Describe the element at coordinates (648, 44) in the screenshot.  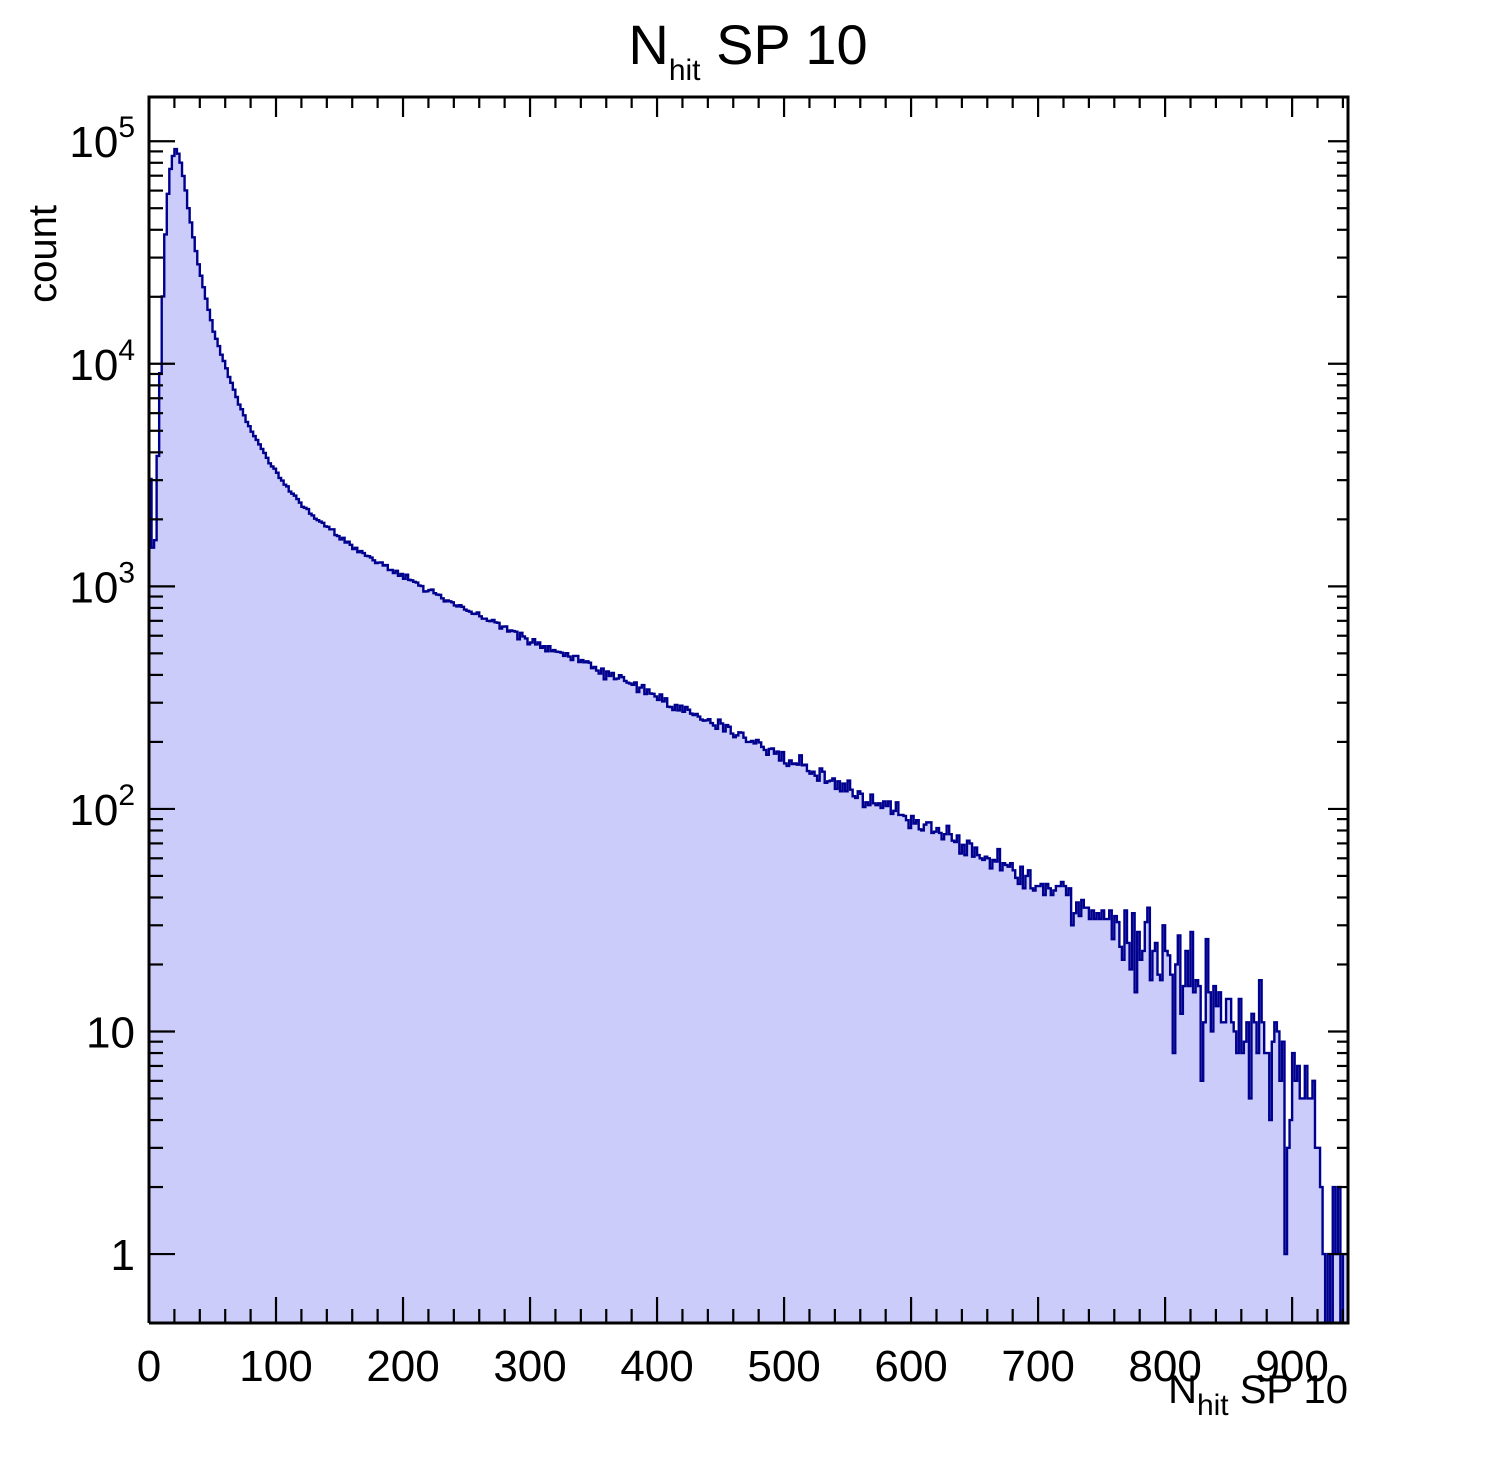
I see `plot-title-base: N` at that location.